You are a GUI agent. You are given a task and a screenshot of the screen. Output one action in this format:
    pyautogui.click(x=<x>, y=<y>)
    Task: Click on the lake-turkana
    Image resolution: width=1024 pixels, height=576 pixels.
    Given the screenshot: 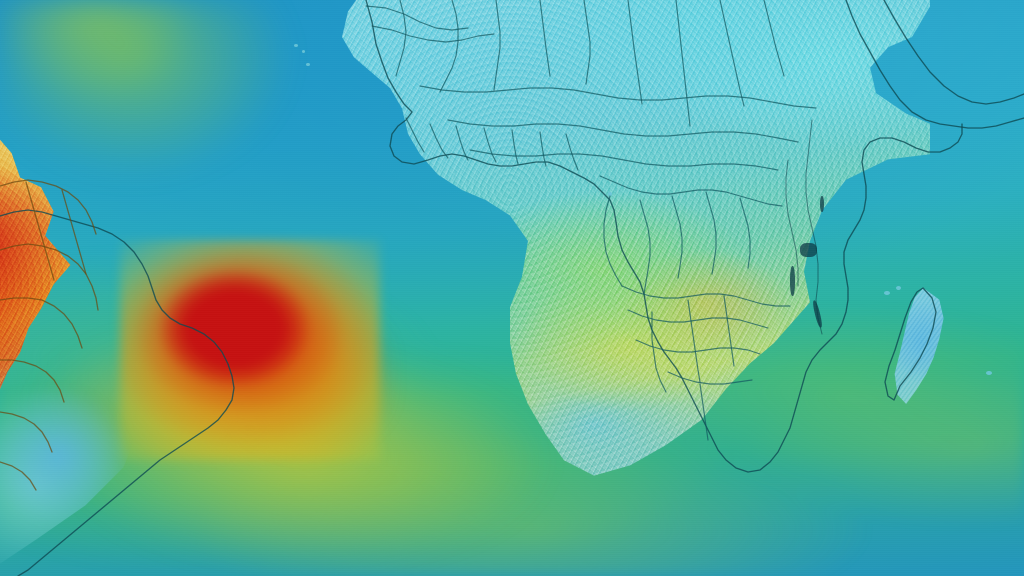 What is the action you would take?
    pyautogui.click(x=822, y=204)
    